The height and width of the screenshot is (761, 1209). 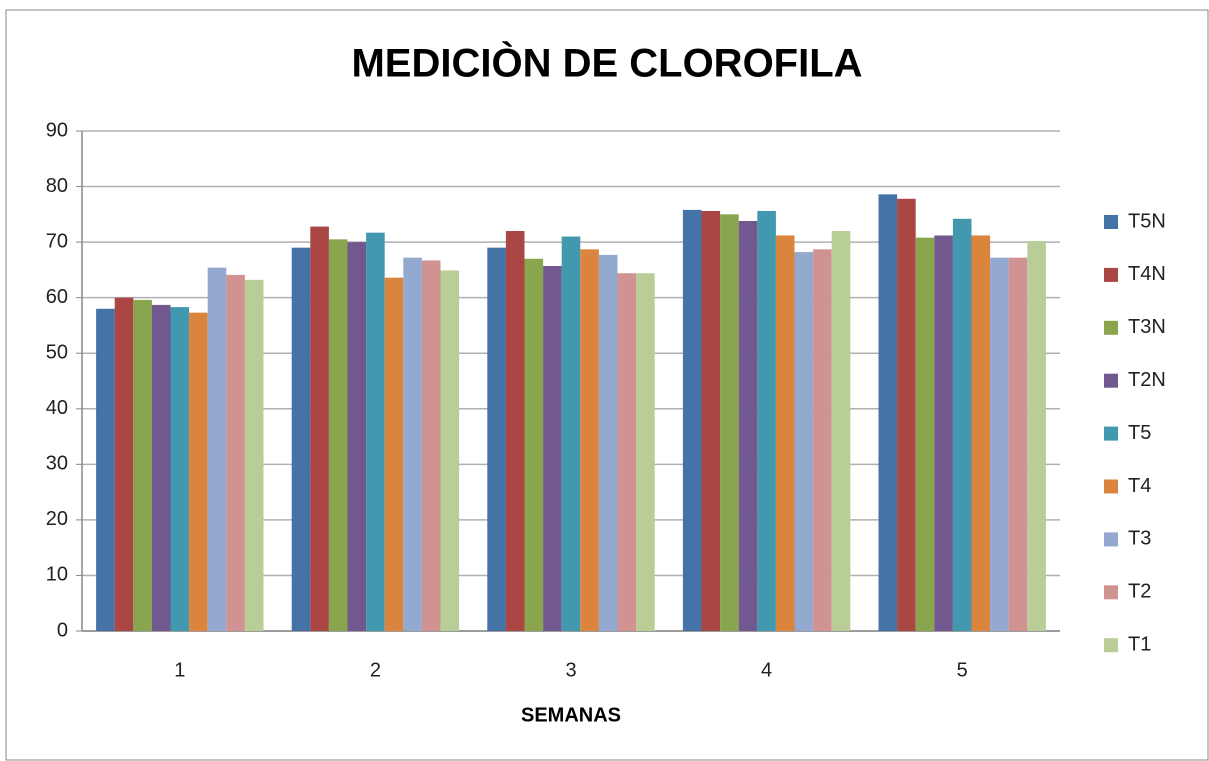 I want to click on legend-label: T1, so click(x=1139, y=644).